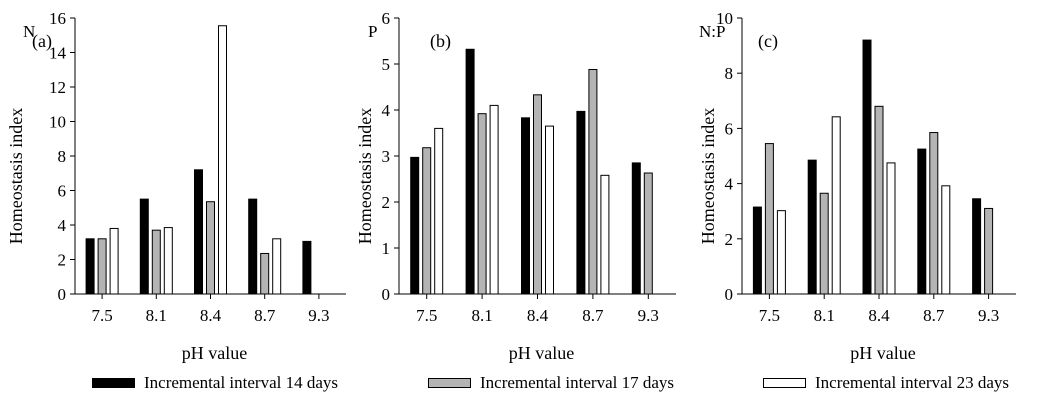 The width and height of the screenshot is (1037, 396). I want to click on legend-label-14-days: Incremental interval 14 days, so click(241, 382).